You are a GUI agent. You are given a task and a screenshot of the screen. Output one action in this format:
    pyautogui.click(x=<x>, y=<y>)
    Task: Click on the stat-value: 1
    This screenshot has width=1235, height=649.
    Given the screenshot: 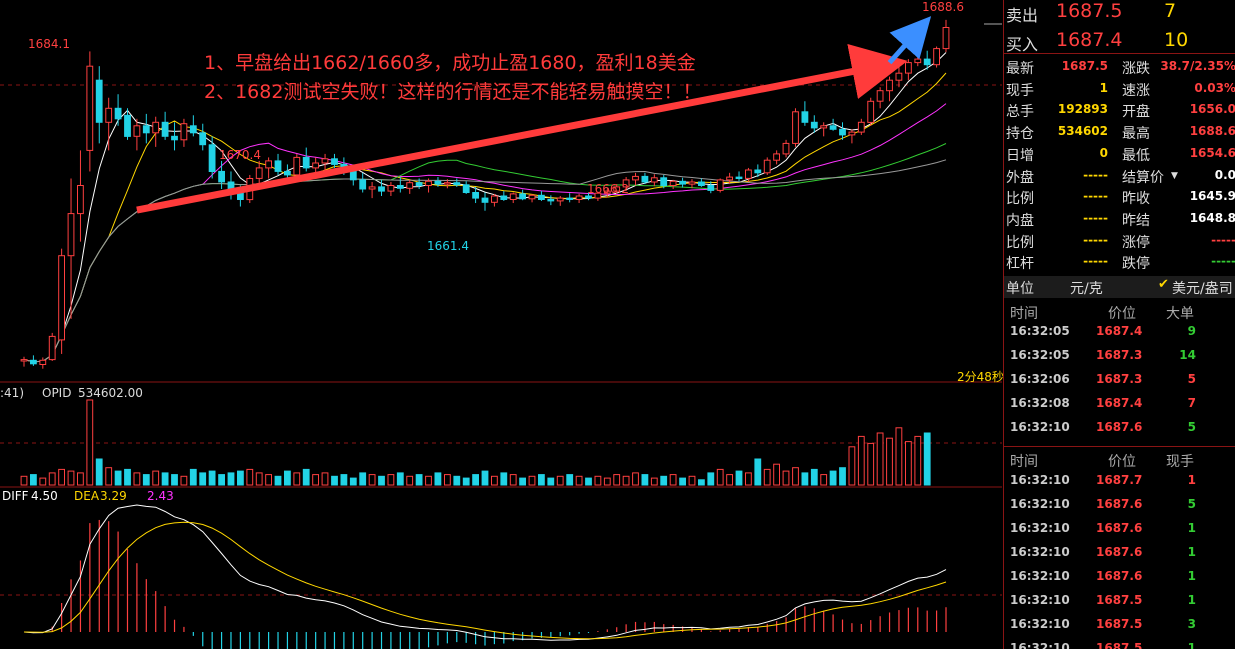 What is the action you would take?
    pyautogui.click(x=1103, y=87)
    